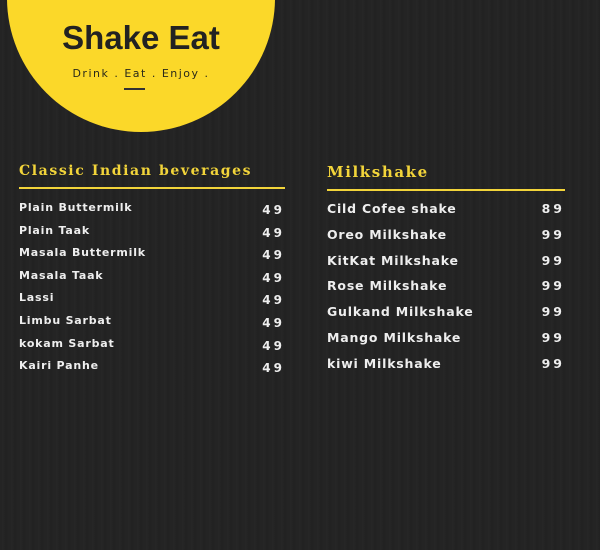 Image resolution: width=600 pixels, height=550 pixels. What do you see at coordinates (67, 343) in the screenshot?
I see `item-name: kokam Sarbat` at bounding box center [67, 343].